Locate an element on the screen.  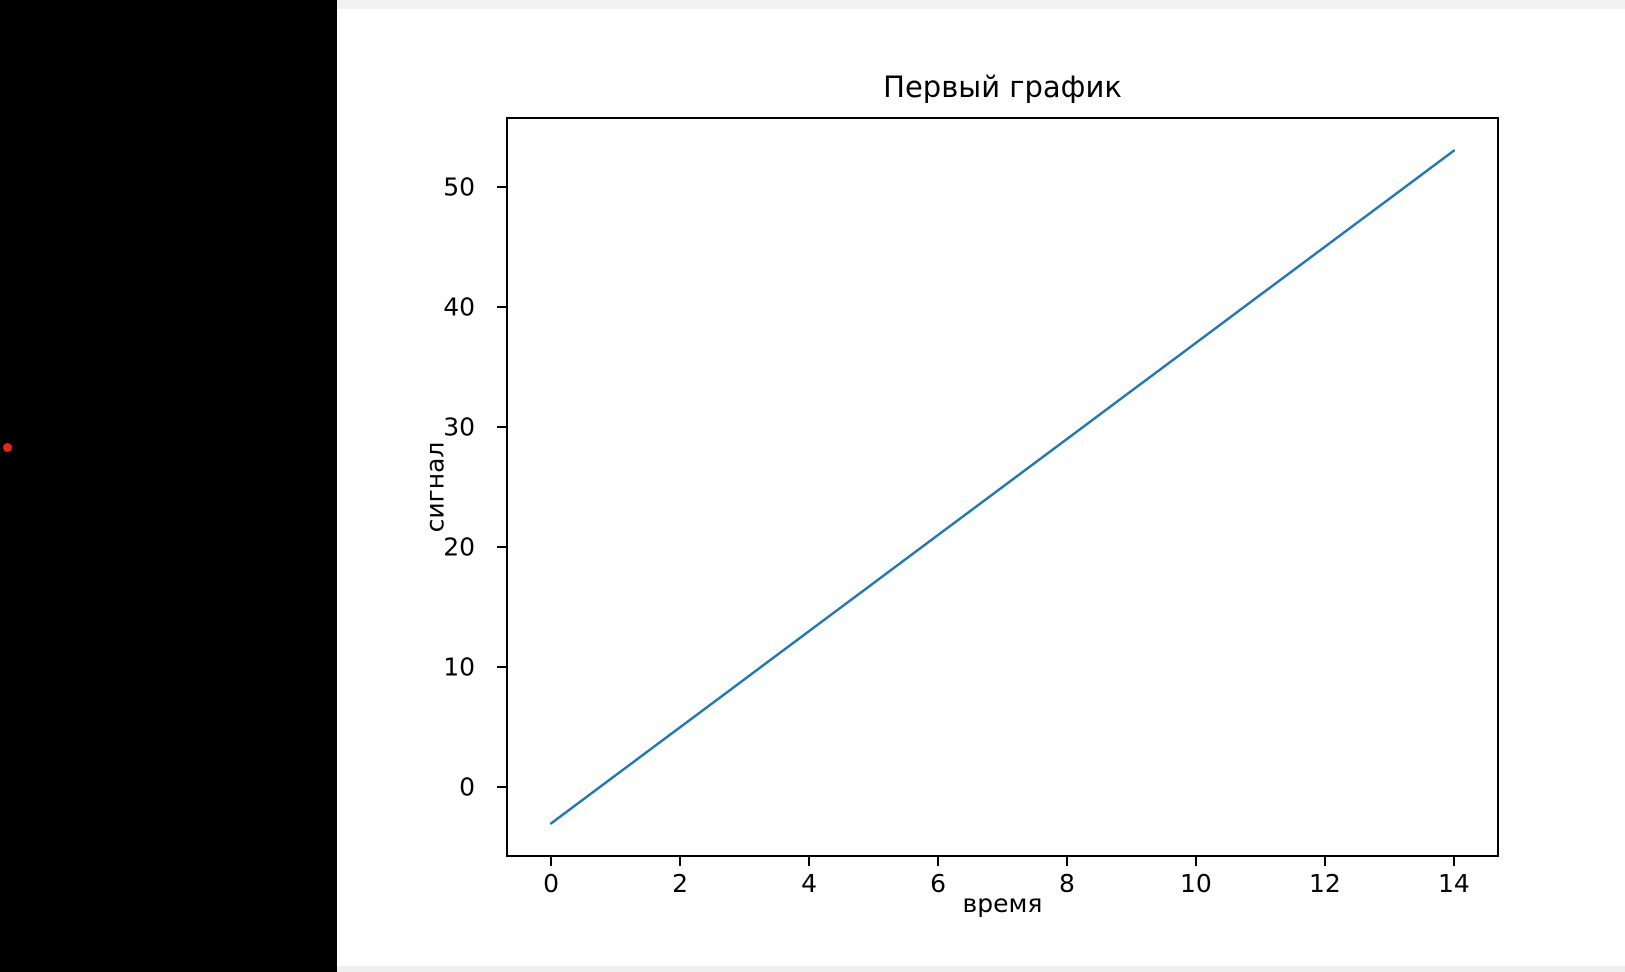
y-tick-label: 30 is located at coordinates (459, 427).